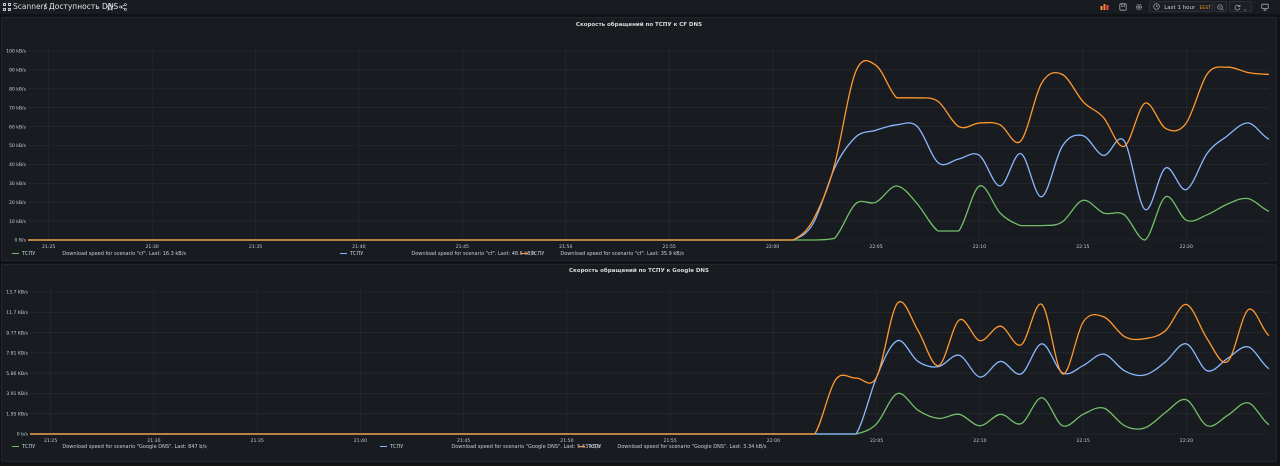 The width and height of the screenshot is (1280, 466). What do you see at coordinates (17, 293) in the screenshot?
I see `y-tick-label: 13.7 KB/s` at bounding box center [17, 293].